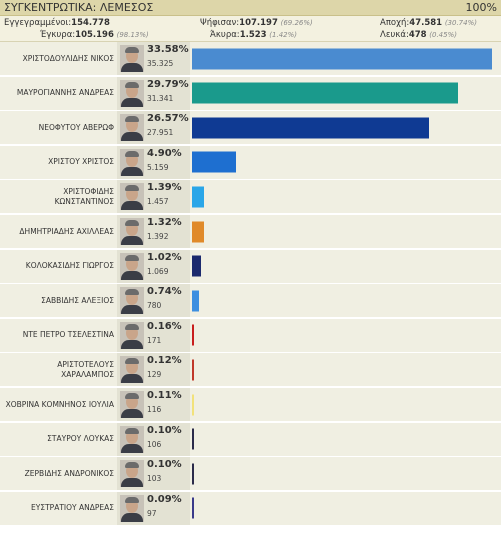  I want to click on candidate-percent: 33.58%, so click(168, 49).